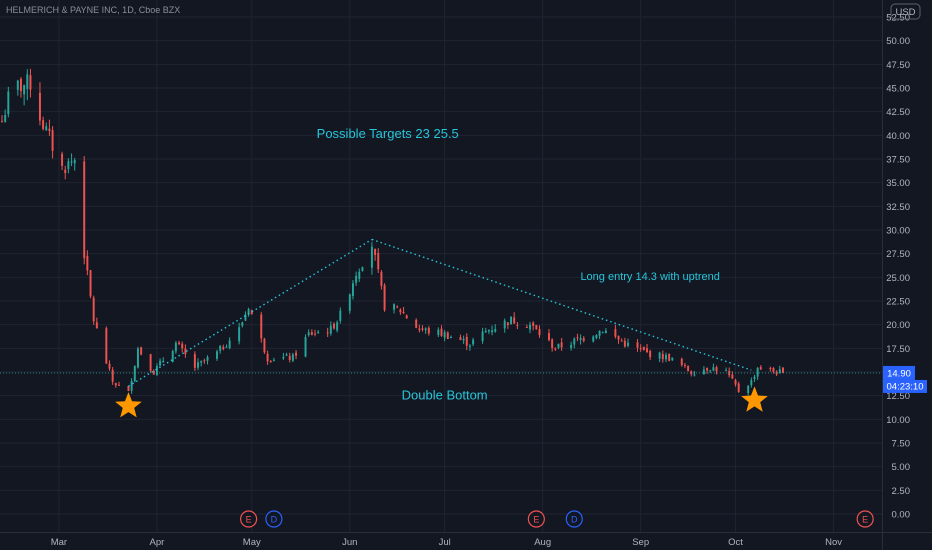 The width and height of the screenshot is (932, 550). I want to click on x-tick-label: Oct, so click(735, 542).